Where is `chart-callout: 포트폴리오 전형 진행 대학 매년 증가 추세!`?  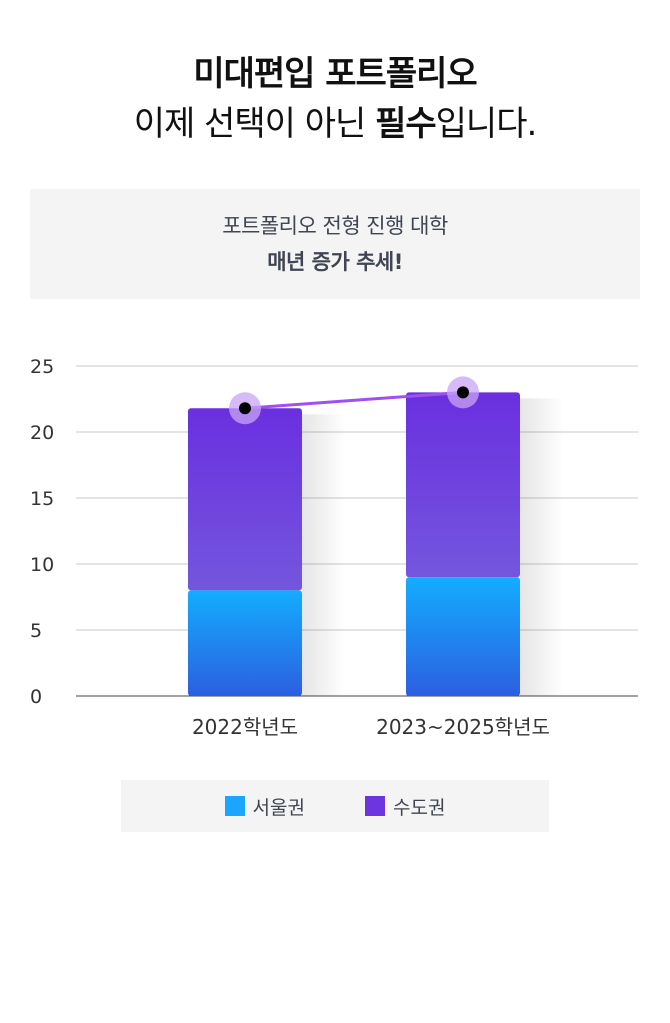
chart-callout: 포트폴리오 전형 진행 대학 매년 증가 추세! is located at coordinates (335, 244).